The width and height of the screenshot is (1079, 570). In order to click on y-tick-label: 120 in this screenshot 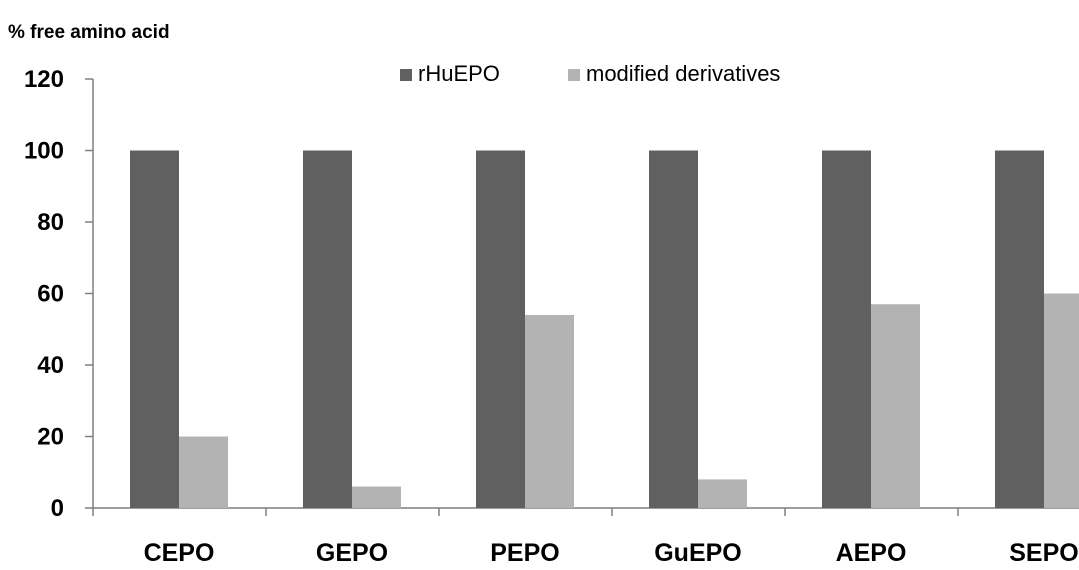, I will do `click(44, 79)`.